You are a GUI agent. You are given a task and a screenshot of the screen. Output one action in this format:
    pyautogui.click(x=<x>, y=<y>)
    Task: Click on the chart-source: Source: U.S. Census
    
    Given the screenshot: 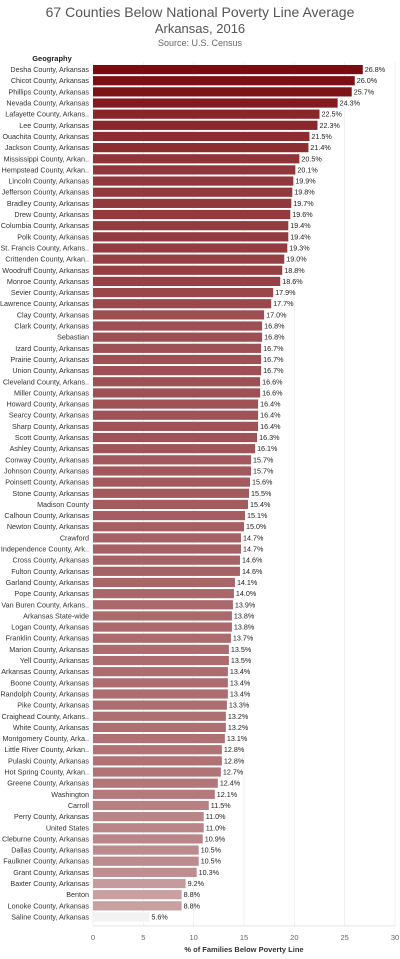 What is the action you would take?
    pyautogui.click(x=200, y=43)
    